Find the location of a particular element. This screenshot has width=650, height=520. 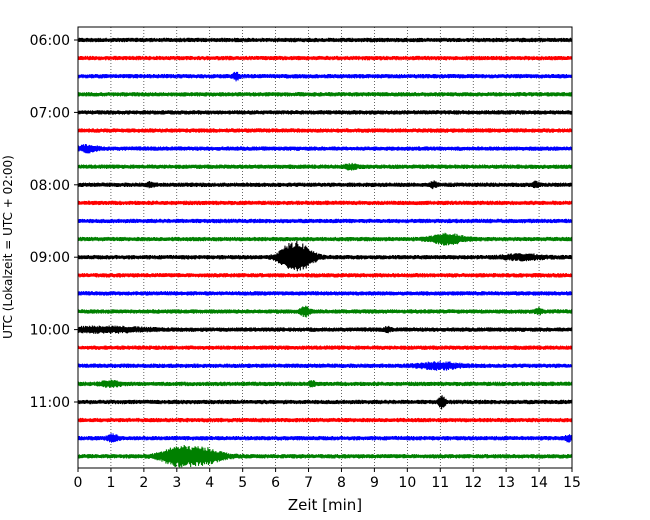

x-tick-label: 0 is located at coordinates (78, 483).